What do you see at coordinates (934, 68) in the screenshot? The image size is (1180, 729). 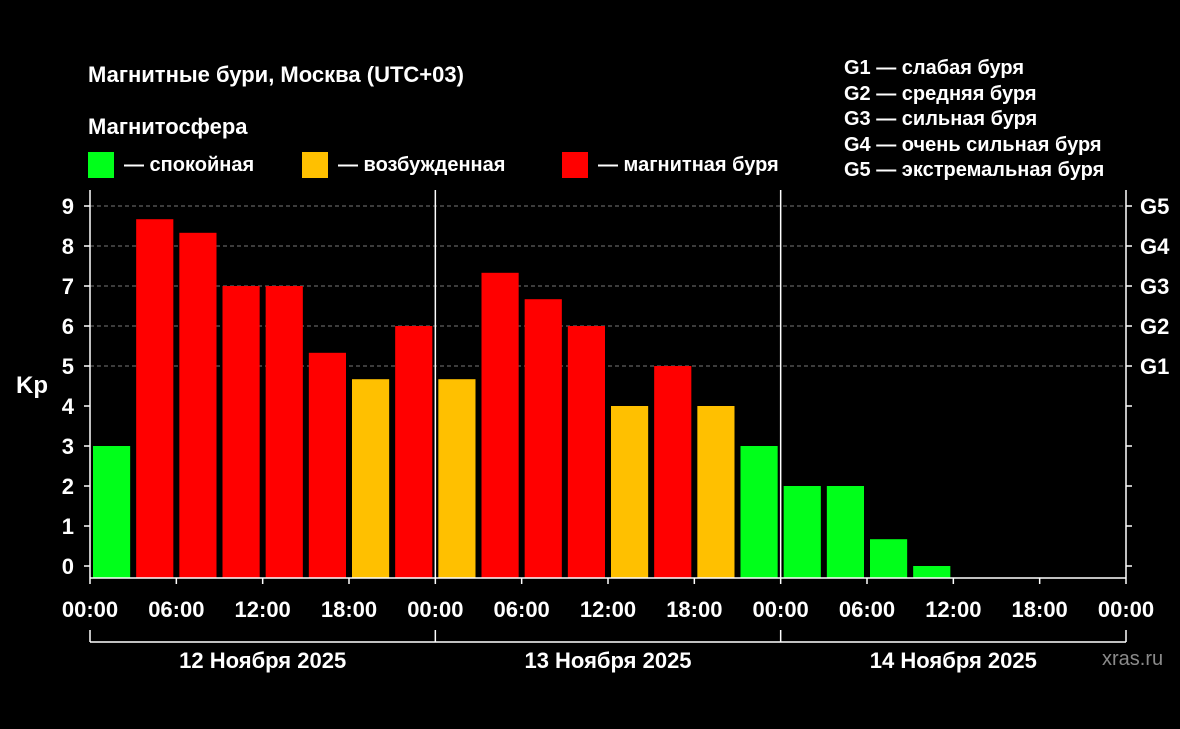 I see `g-legend-g1: G1 — слабая буря` at bounding box center [934, 68].